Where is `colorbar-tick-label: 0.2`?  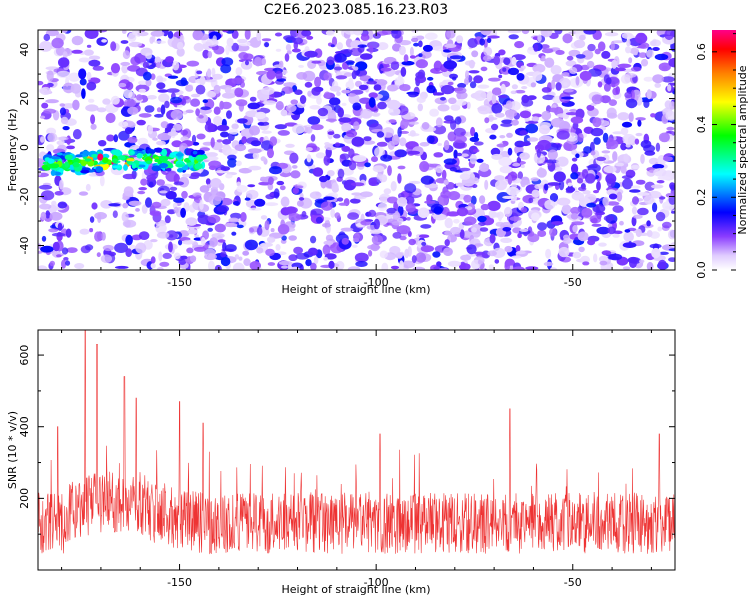 colorbar-tick-label: 0.2 is located at coordinates (701, 198).